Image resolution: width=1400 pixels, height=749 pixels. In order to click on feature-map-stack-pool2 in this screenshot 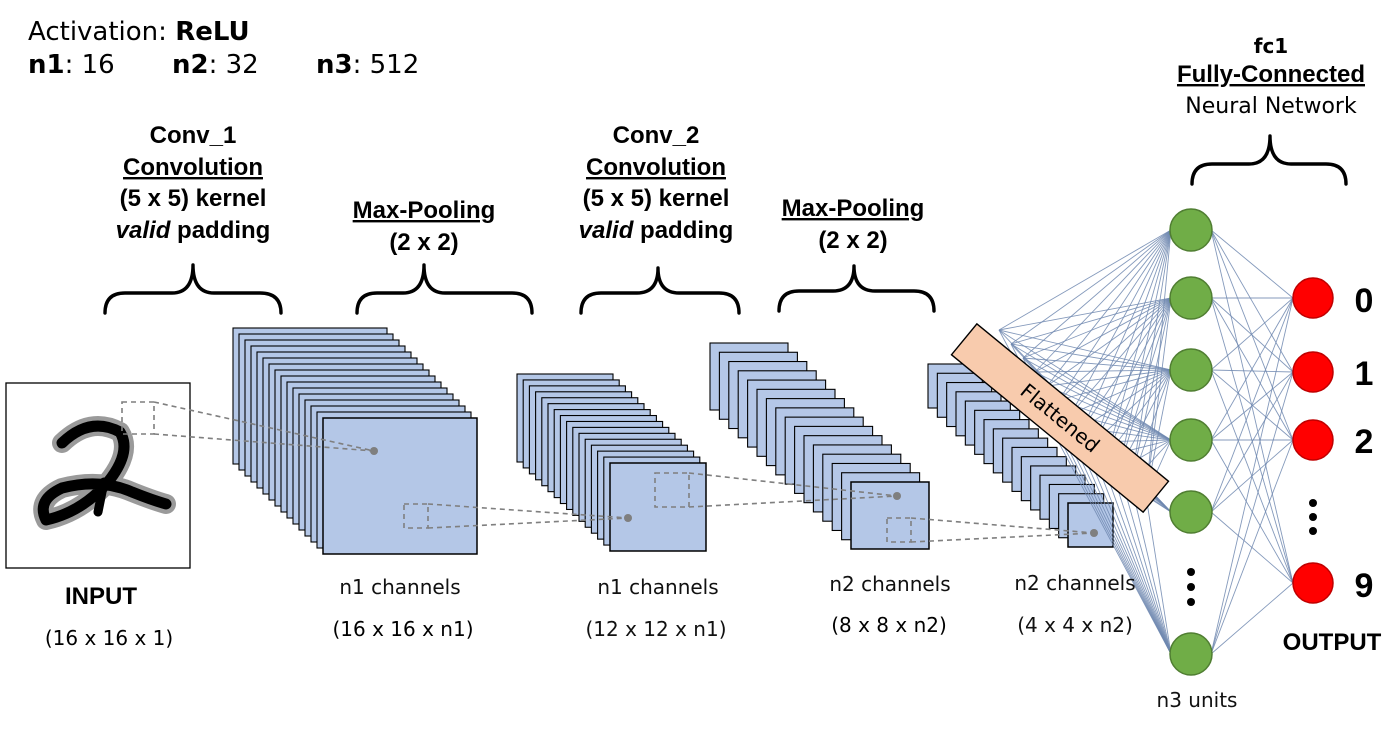, I will do `click(1020, 455)`.